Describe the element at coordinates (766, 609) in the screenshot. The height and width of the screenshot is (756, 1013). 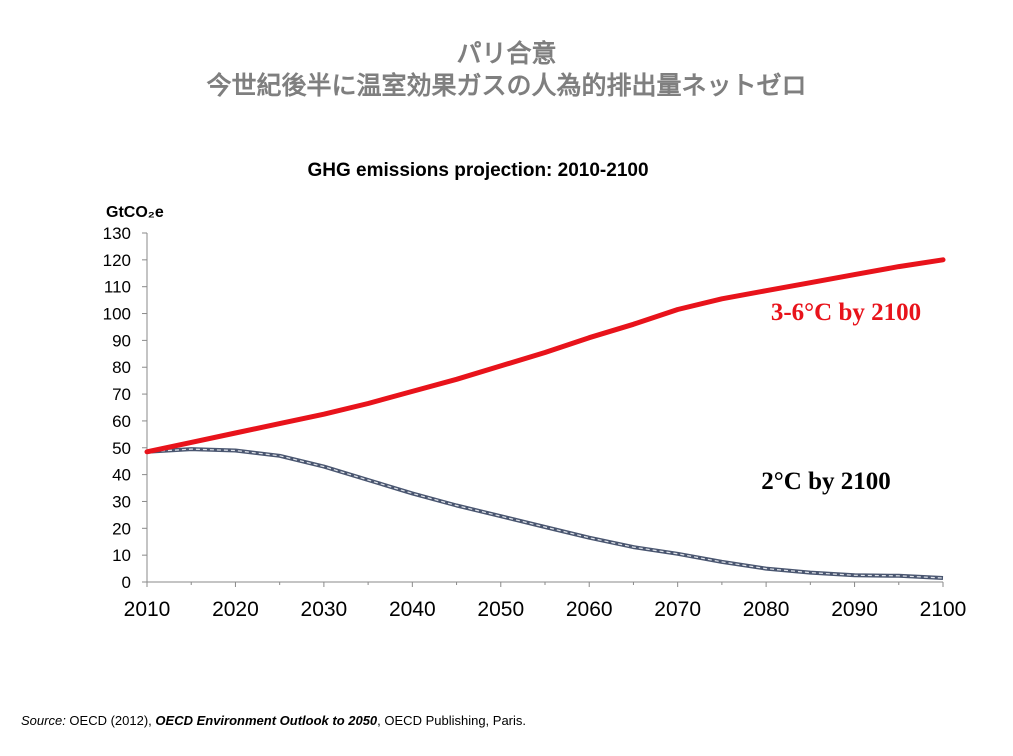
I see `x-tick-label: 2080` at that location.